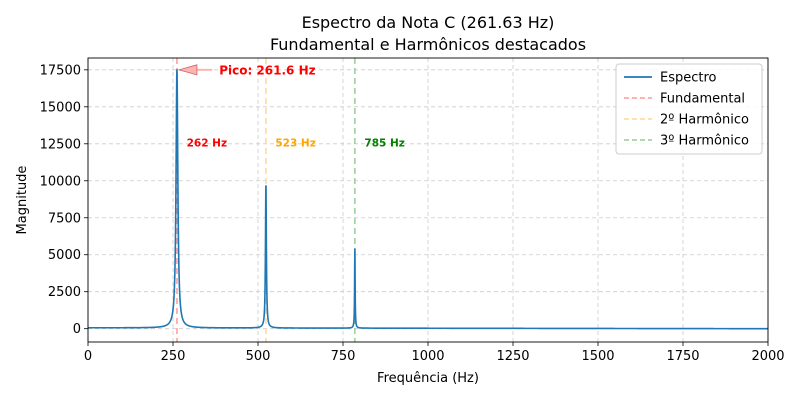 Image resolution: width=800 pixels, height=400 pixels. What do you see at coordinates (22, 200) in the screenshot?
I see `y-axis-label: Magnitude` at bounding box center [22, 200].